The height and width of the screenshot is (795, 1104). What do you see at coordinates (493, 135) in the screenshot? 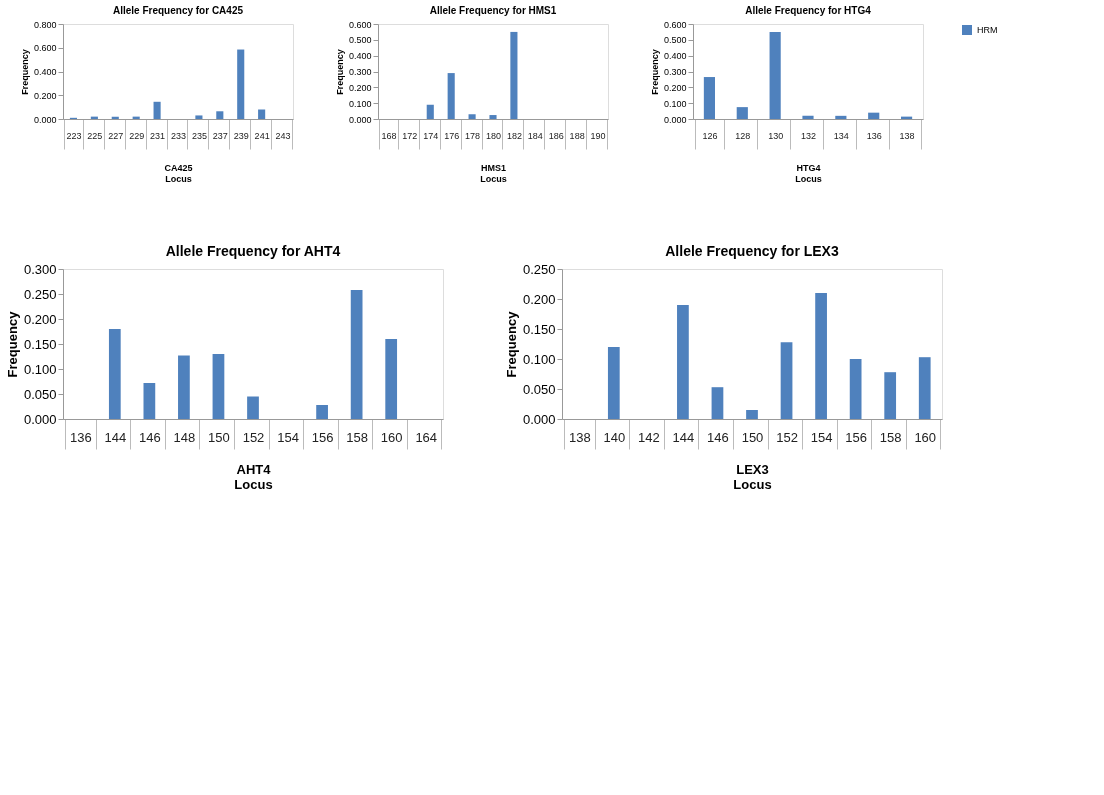
I see `x-tick-label: 180` at bounding box center [493, 135].